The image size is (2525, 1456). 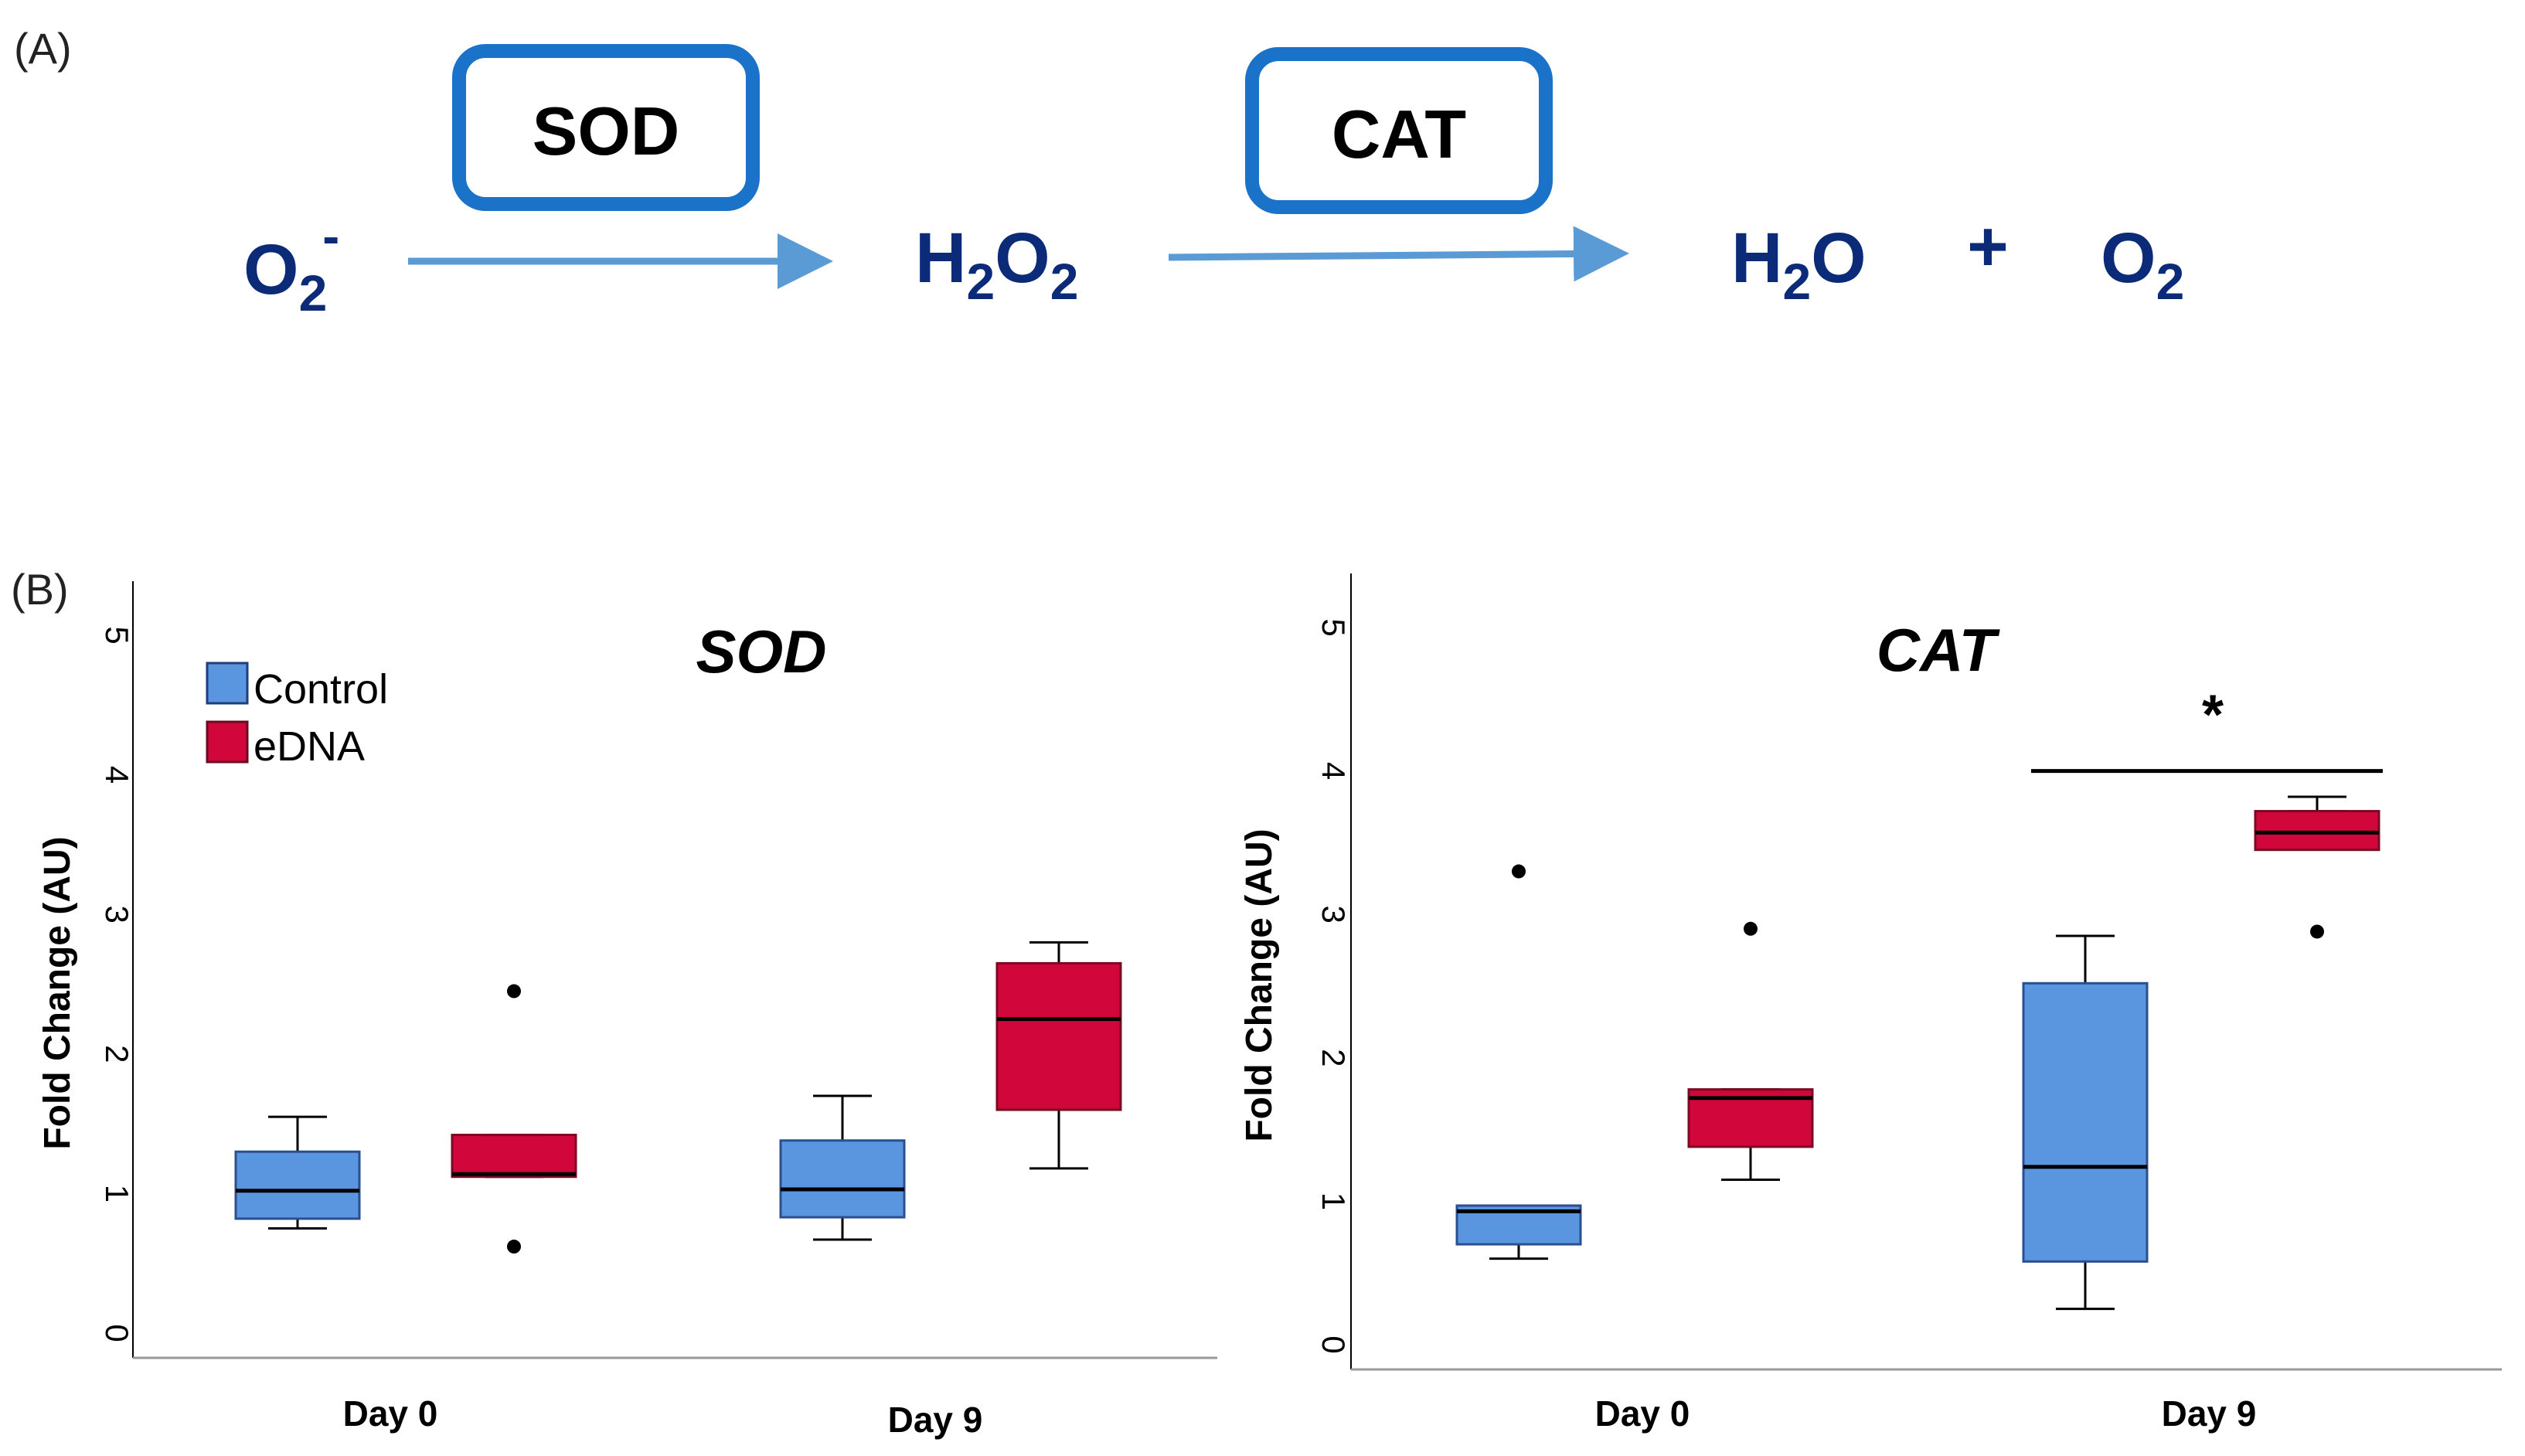 I want to click on cat-y-tick-4: 4, so click(x=1333, y=771).